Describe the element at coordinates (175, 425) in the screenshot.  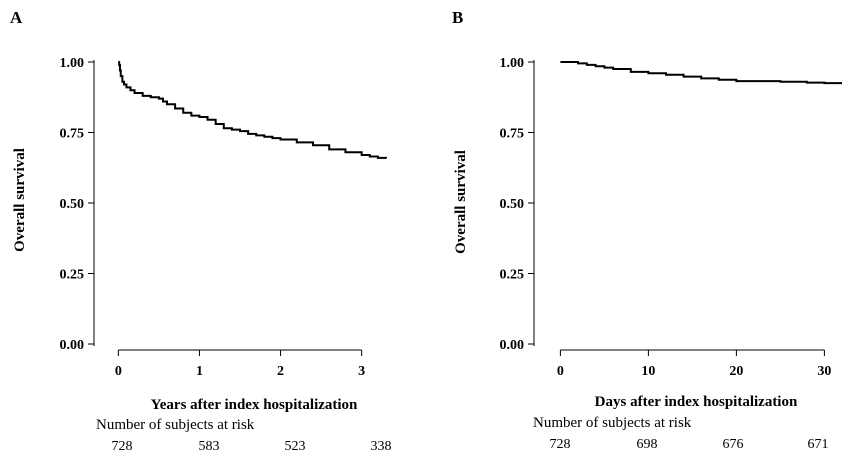
I see `panel-a-risk-table-title: Number of subjects at risk` at that location.